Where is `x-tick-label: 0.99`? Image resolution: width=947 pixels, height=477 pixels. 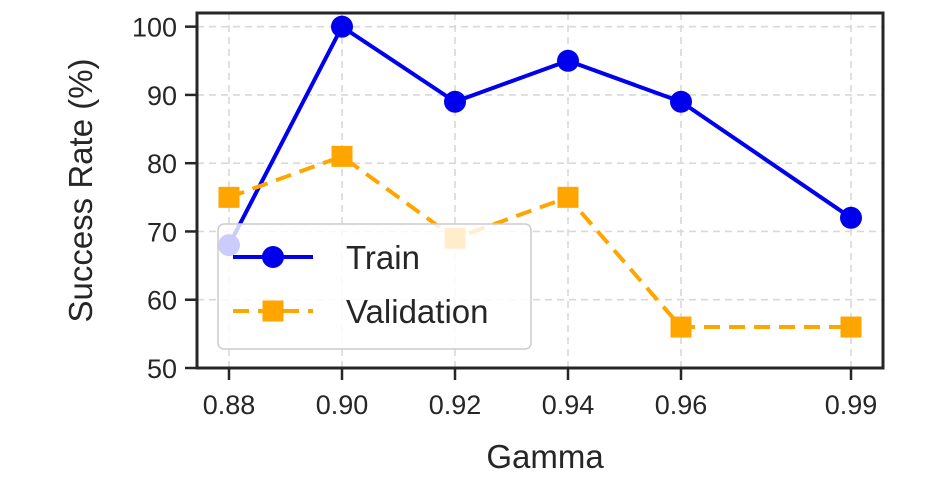
x-tick-label: 0.99 is located at coordinates (851, 405).